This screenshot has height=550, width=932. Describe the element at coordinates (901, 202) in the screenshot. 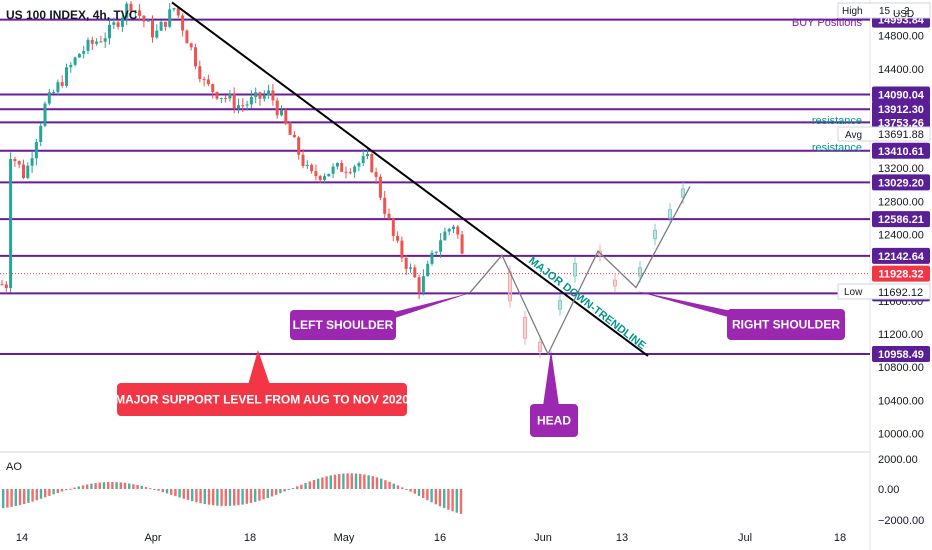

I see `price-tick-label: 12800.00` at that location.